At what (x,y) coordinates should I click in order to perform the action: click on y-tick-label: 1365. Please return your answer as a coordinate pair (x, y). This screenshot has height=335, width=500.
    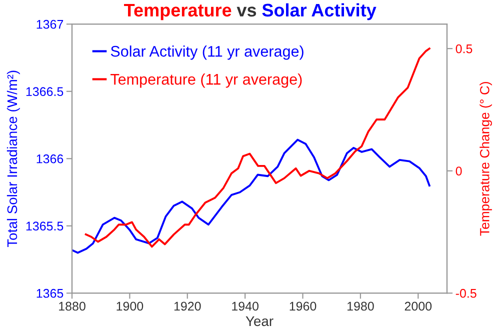
    Looking at the image, I should click on (50, 293).